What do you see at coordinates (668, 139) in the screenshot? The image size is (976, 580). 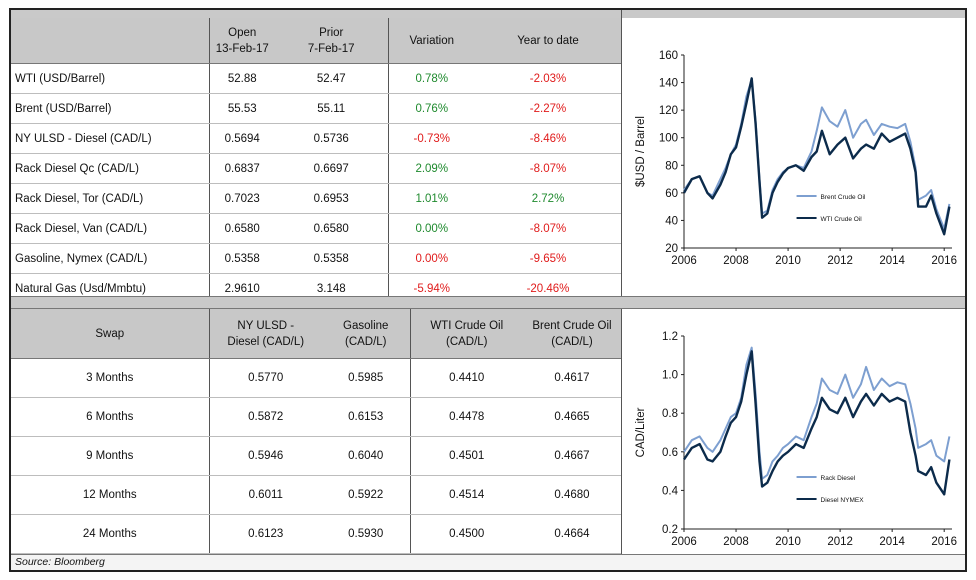 I see `y-tick-label: 100` at bounding box center [668, 139].